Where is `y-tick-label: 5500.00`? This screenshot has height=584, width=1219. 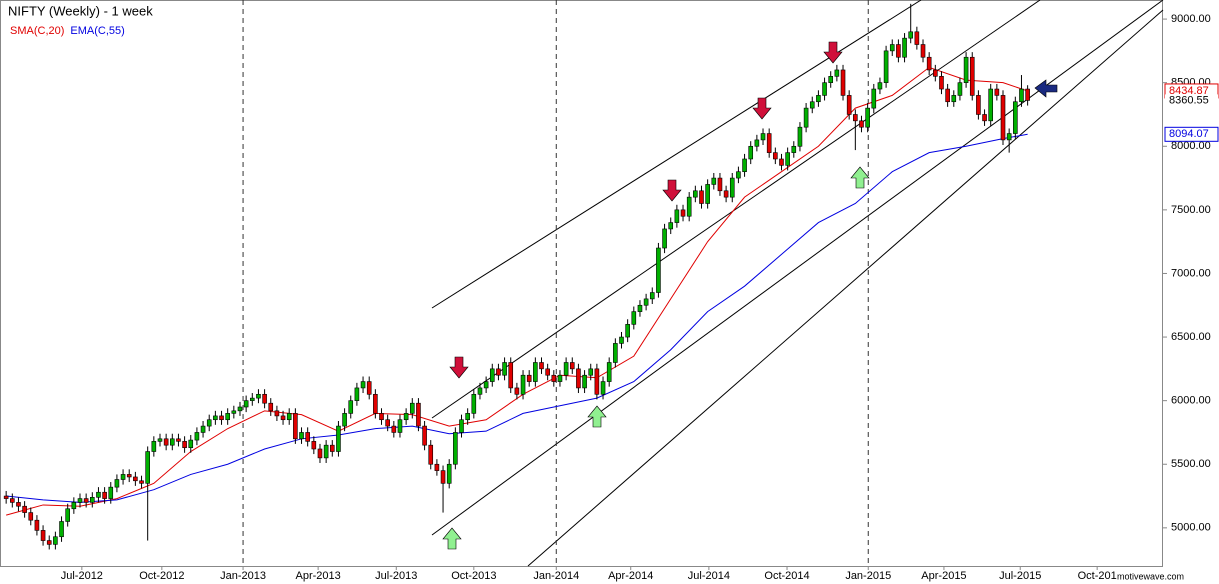
y-tick-label: 5500.00 is located at coordinates (1191, 464).